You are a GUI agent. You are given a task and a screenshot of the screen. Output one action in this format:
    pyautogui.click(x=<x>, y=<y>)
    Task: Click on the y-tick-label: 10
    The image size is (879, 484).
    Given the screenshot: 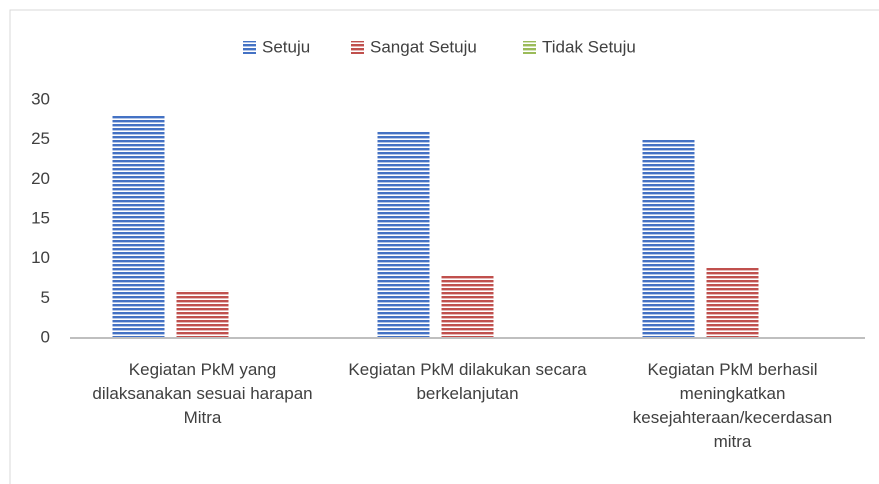 What is the action you would take?
    pyautogui.click(x=40, y=257)
    